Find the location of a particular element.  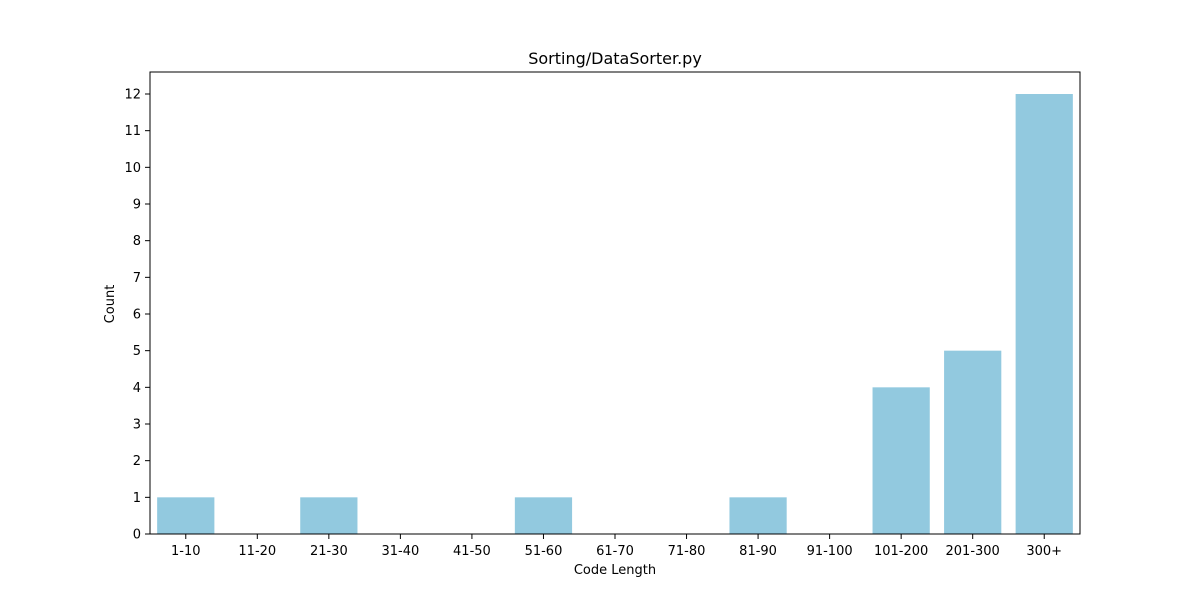

y-tick-label: 7 is located at coordinates (137, 278).